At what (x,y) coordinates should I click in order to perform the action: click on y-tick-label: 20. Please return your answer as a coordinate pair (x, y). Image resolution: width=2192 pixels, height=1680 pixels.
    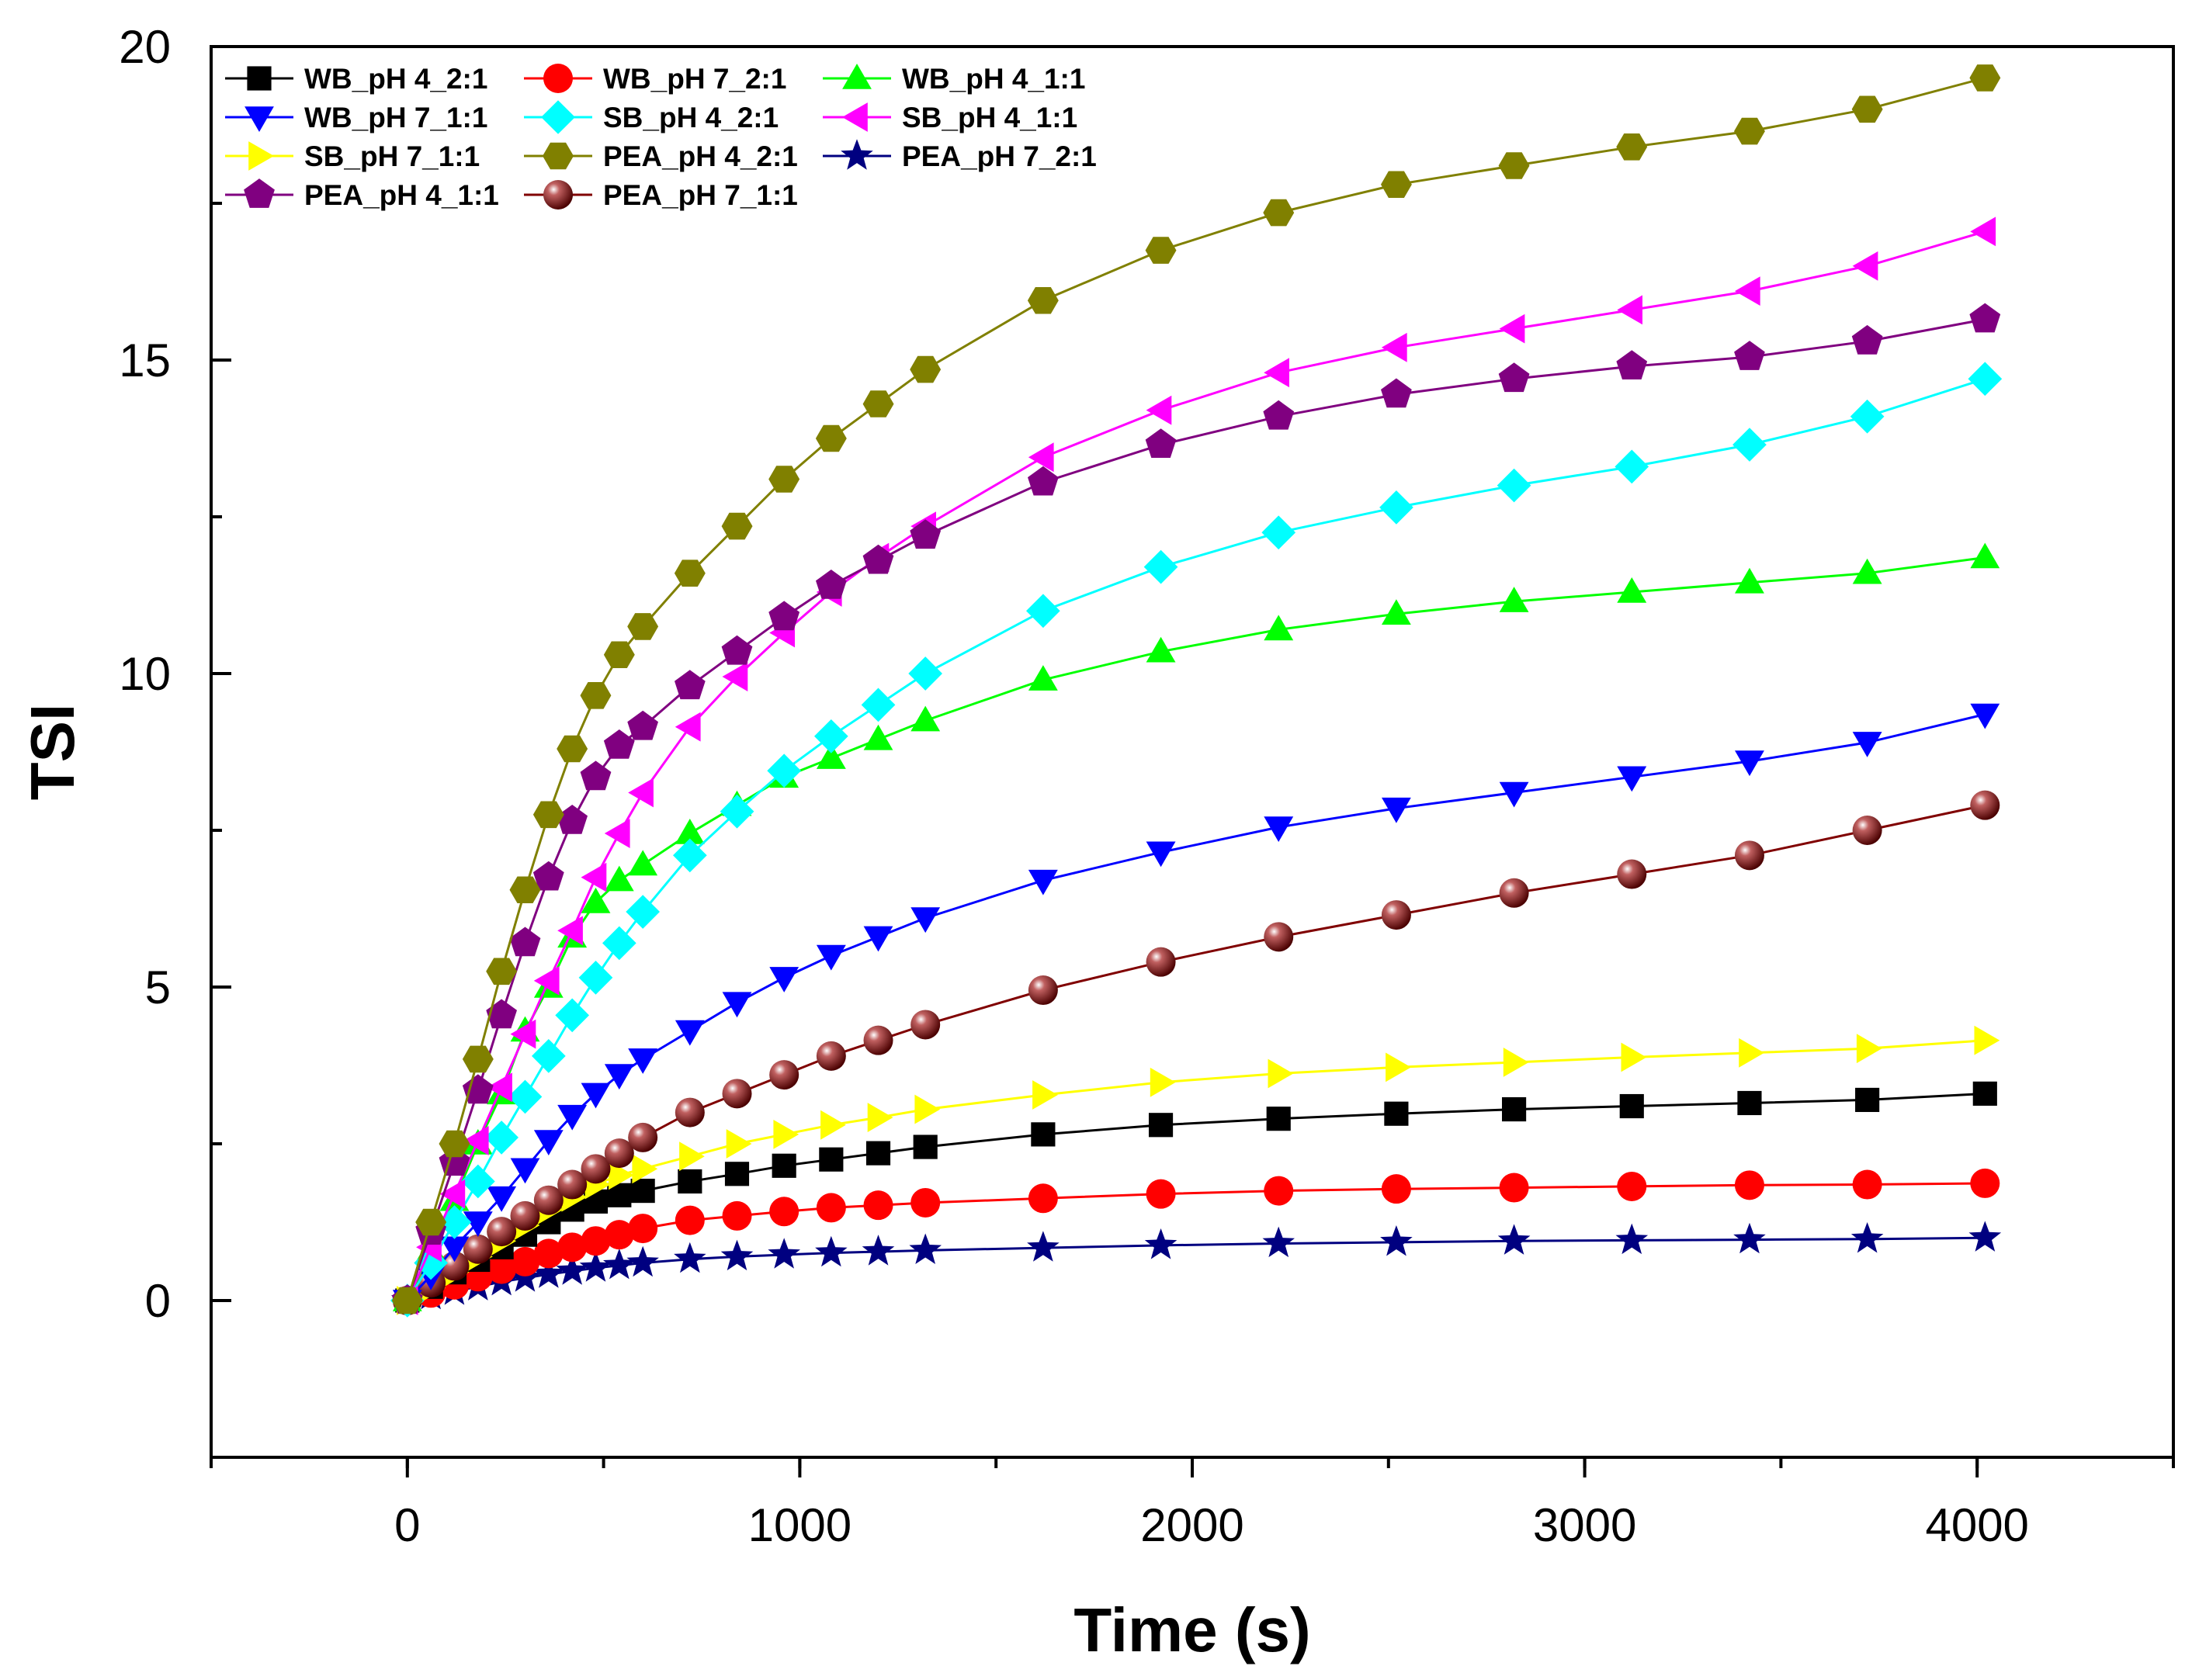
    Looking at the image, I should click on (145, 47).